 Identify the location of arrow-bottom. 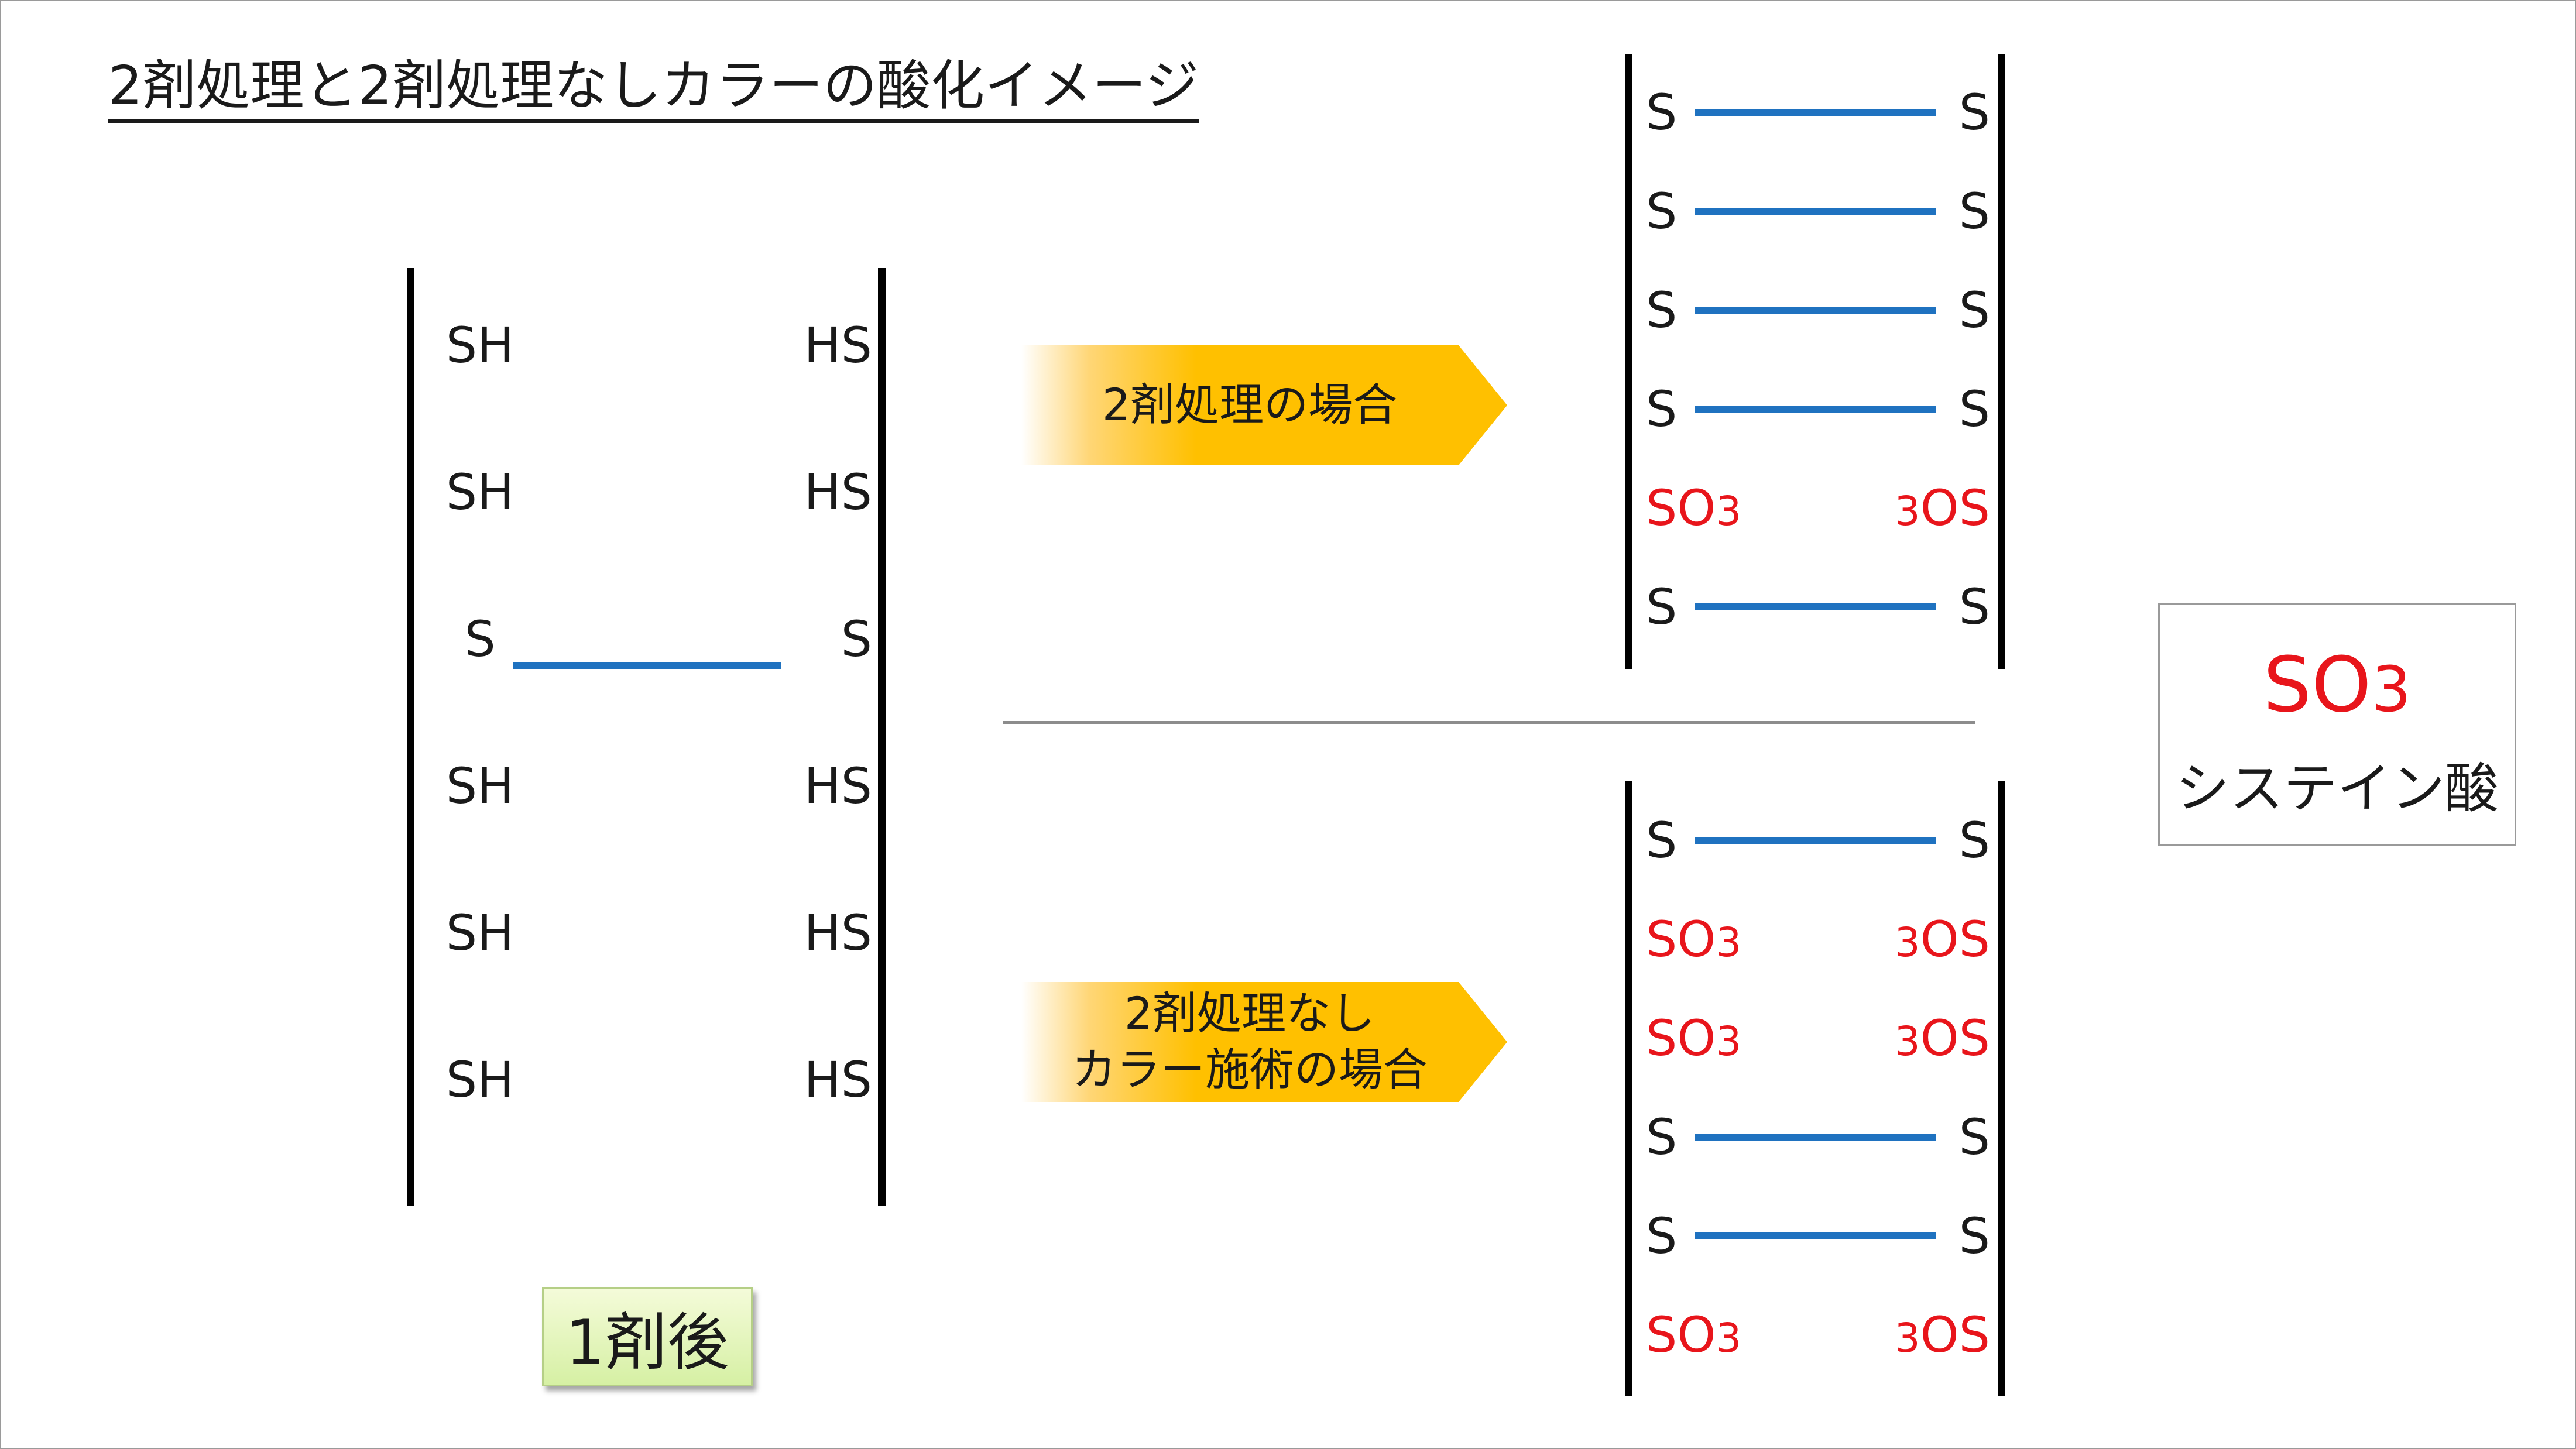
(1264, 1042).